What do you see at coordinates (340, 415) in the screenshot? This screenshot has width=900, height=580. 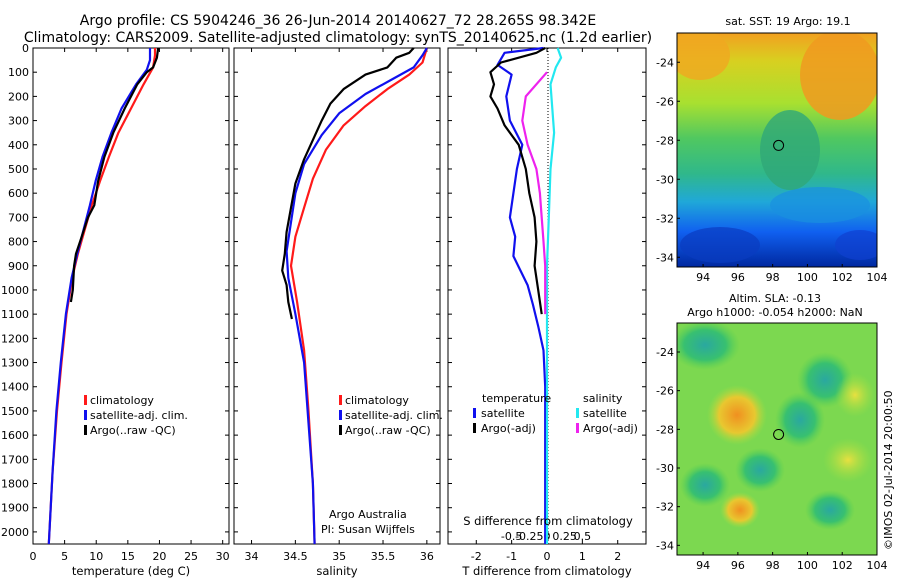 I see `legend-swatch-satellite` at bounding box center [340, 415].